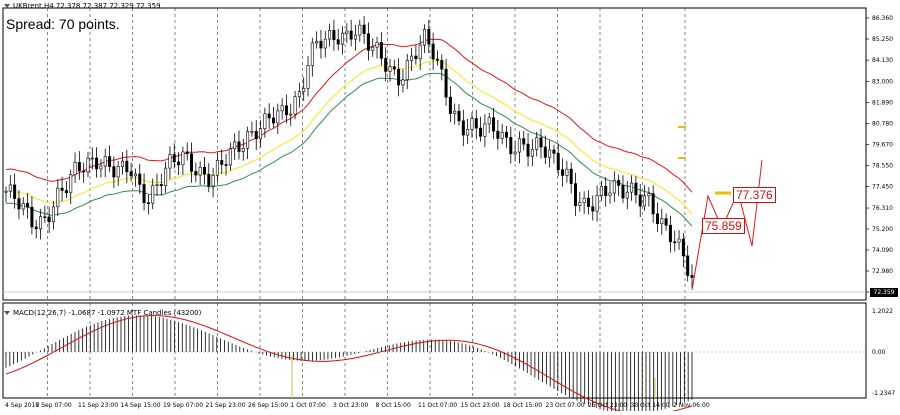 The image size is (900, 415). I want to click on x-tick-label: 11 Oct 07:00, so click(437, 405).